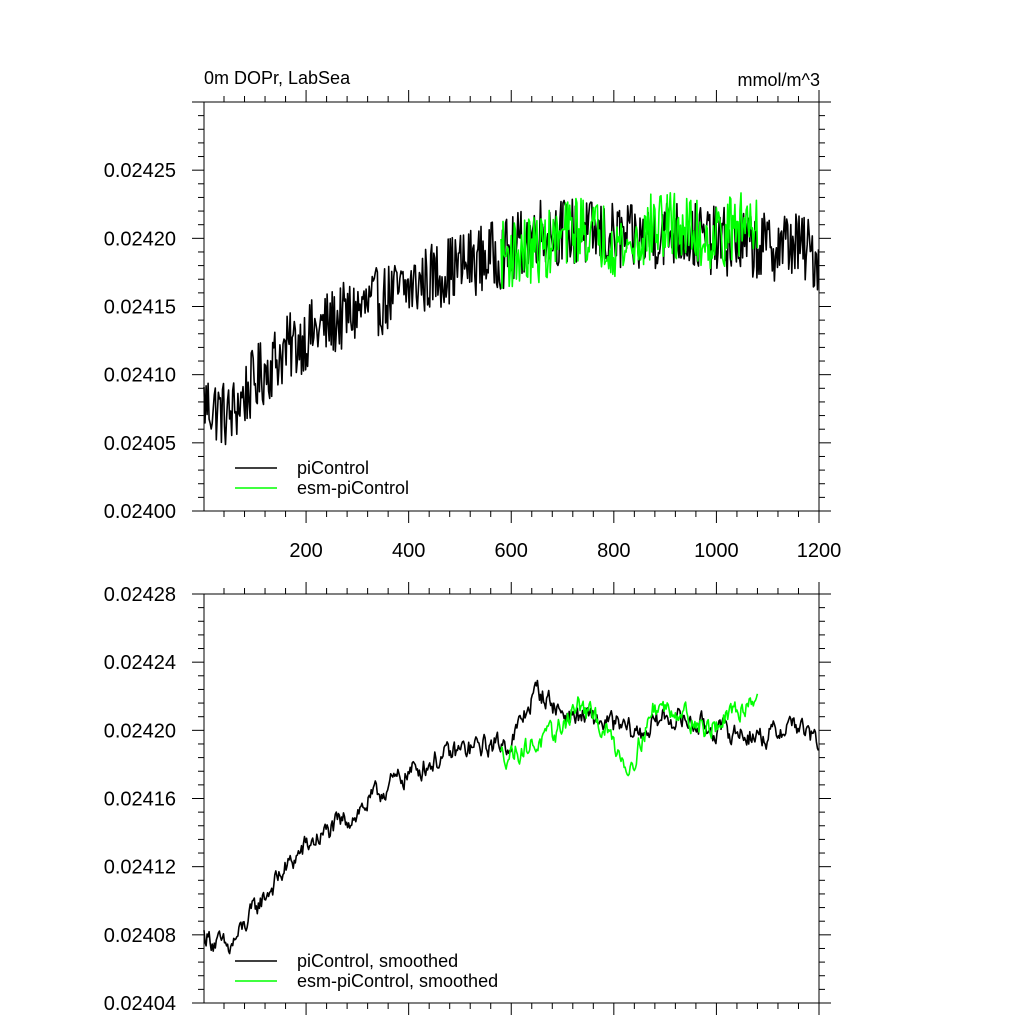 The width and height of the screenshot is (1024, 1024). What do you see at coordinates (140, 376) in the screenshot?
I see `y-tick-label: 0.02410` at bounding box center [140, 376].